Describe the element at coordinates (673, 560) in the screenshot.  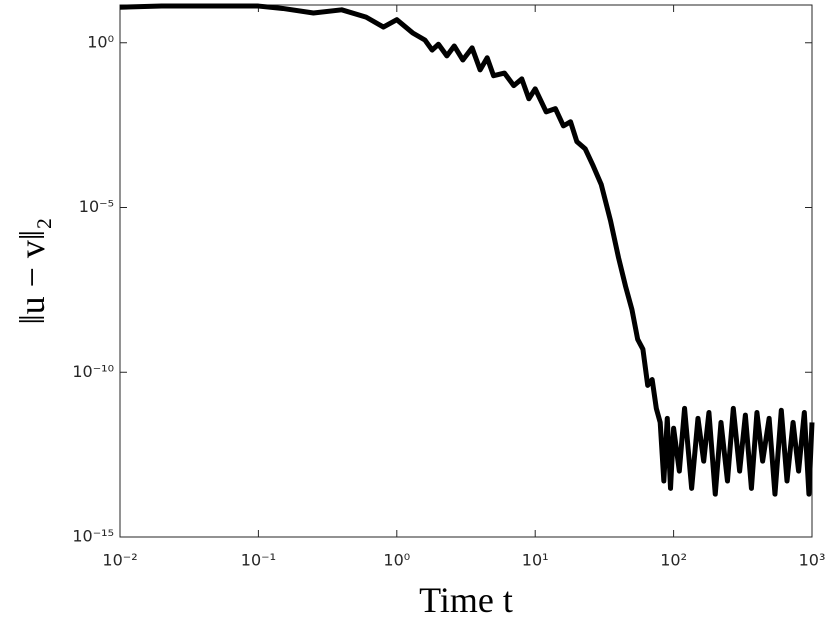
I see `x-tick-label: 10²` at that location.